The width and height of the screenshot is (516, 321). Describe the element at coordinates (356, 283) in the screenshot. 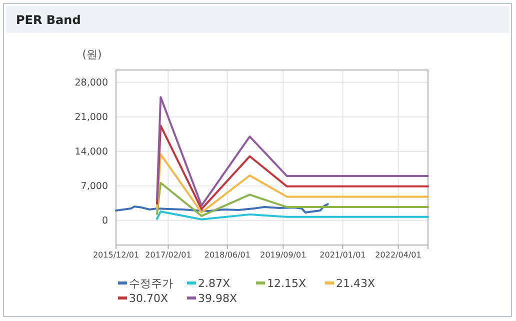

I see `legend-label: 21.43X` at that location.